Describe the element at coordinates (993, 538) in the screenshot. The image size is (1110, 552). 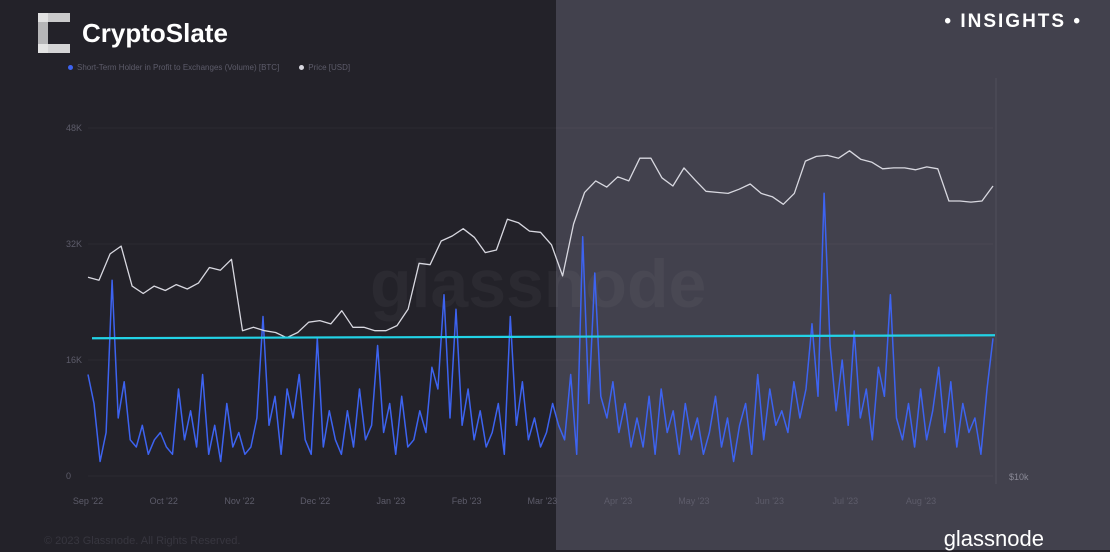
I see `glassnode-logo: glassnode` at that location.